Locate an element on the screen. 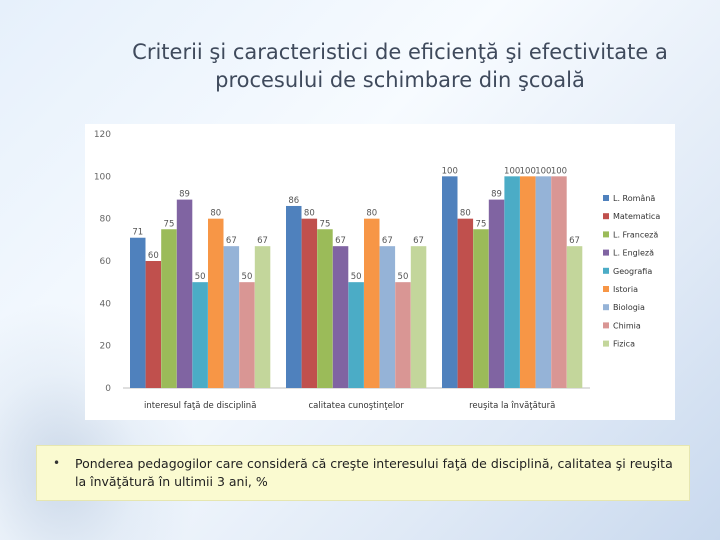 This screenshot has width=720, height=540. category-label-1: calitatea cunoştinţelor is located at coordinates (356, 406).